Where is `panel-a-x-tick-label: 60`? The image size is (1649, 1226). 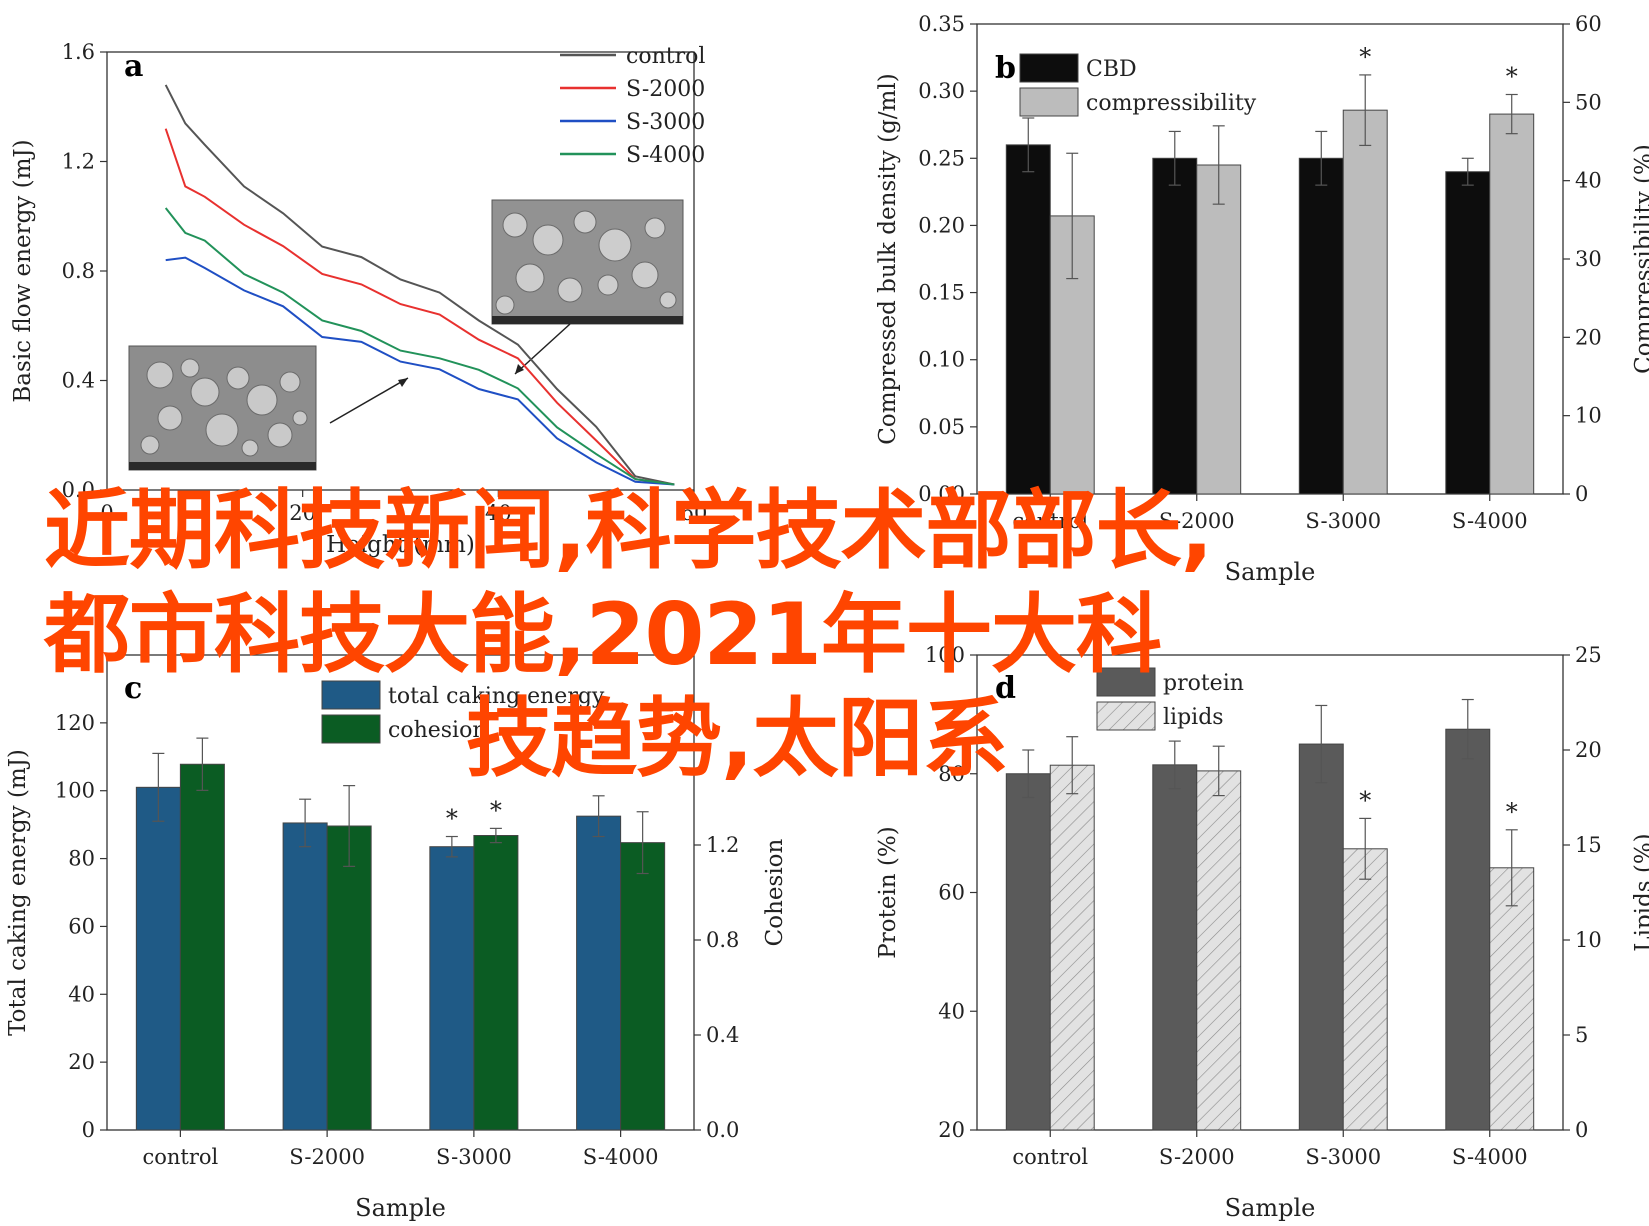 panel-a-x-tick-label: 60 is located at coordinates (694, 513).